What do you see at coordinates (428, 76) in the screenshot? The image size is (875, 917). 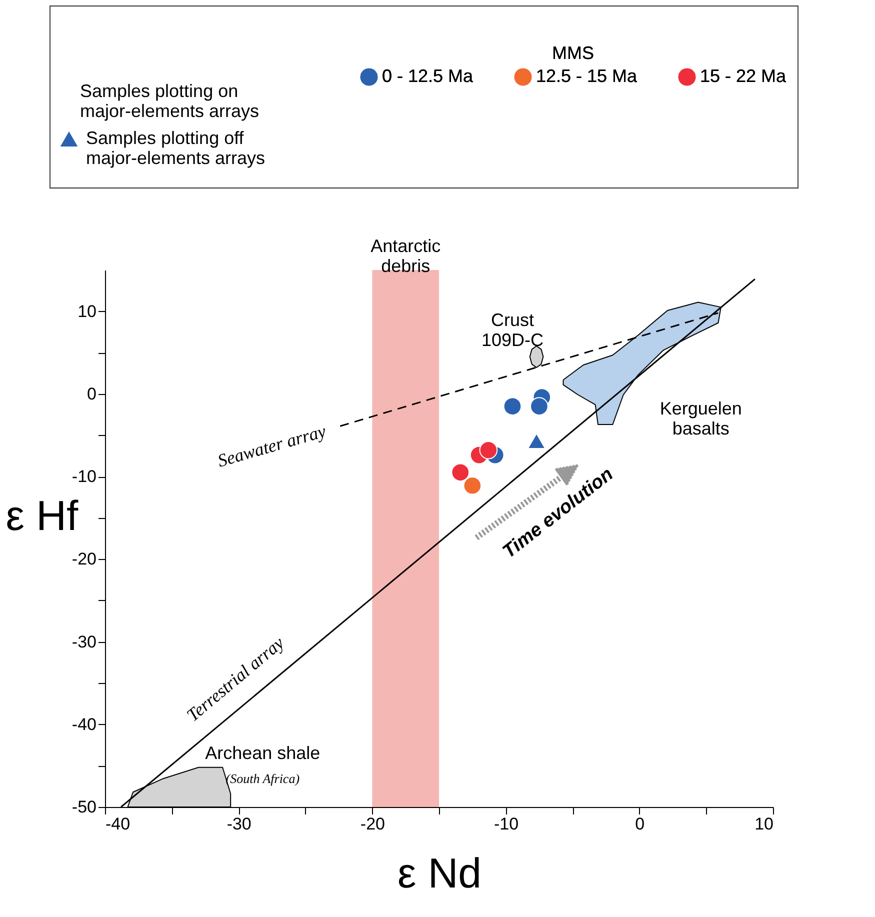 I see `legend-label: 0 - 12.5 Ma` at bounding box center [428, 76].